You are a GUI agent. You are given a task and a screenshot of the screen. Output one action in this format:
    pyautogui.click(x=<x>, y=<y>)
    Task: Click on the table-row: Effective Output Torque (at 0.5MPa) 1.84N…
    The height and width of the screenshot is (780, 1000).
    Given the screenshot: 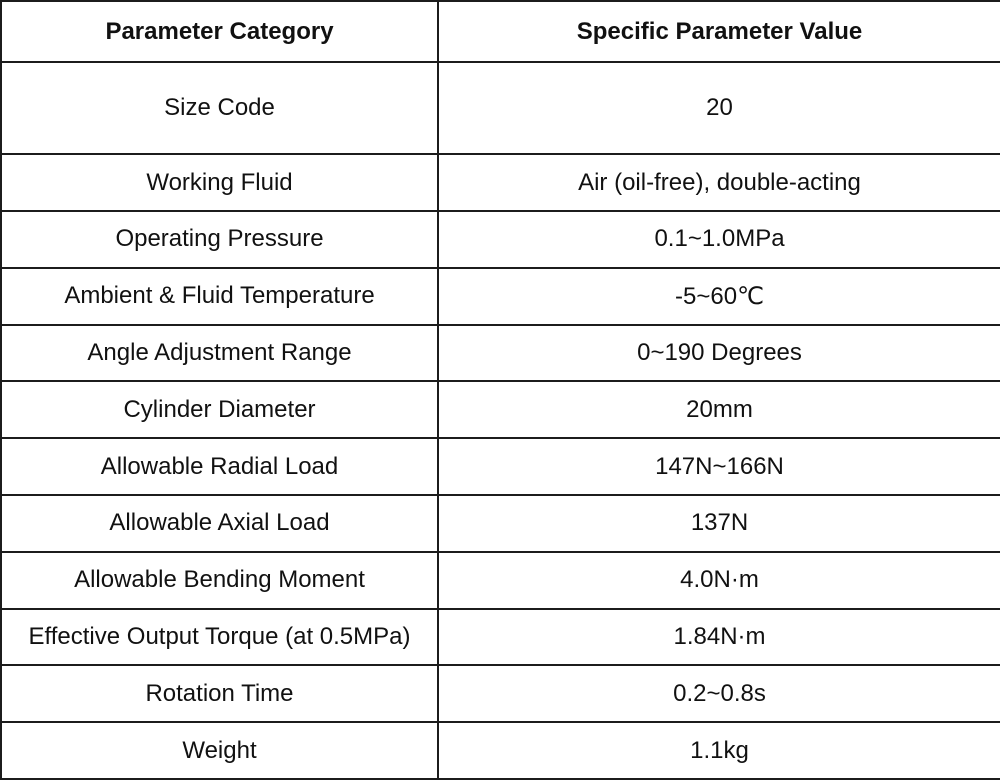 What is the action you would take?
    pyautogui.click(x=500, y=637)
    